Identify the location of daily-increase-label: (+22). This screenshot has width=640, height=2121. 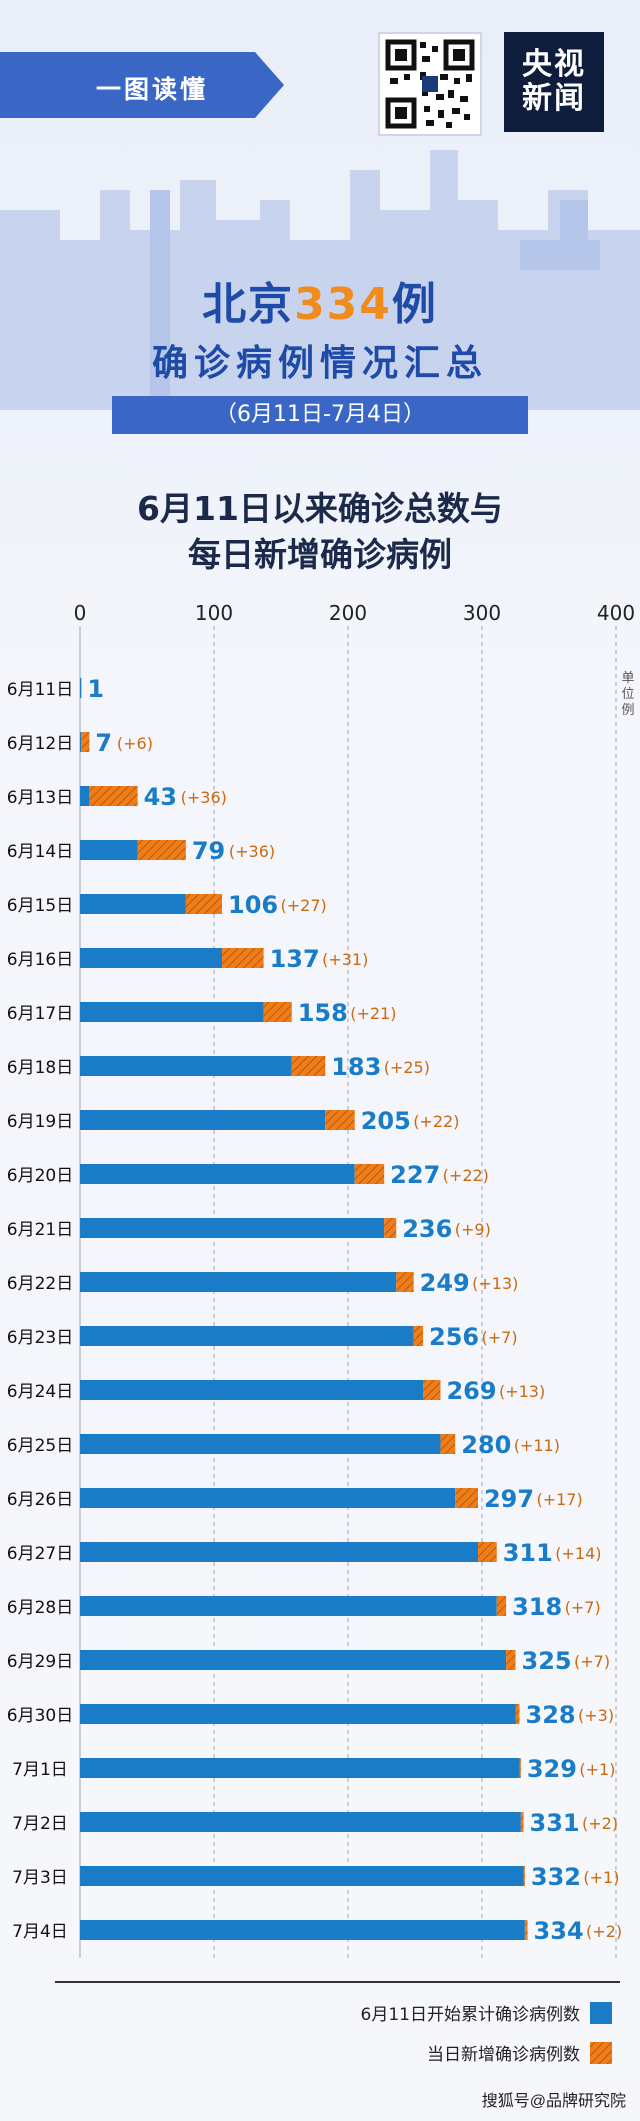
(466, 1175).